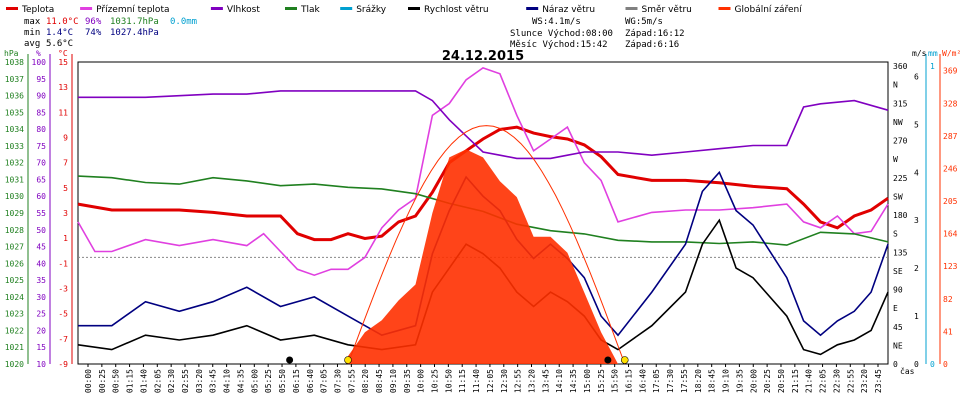 The width and height of the screenshot is (966, 400). What do you see at coordinates (65, 138) in the screenshot?
I see `degc-tick-3: 9` at bounding box center [65, 138].